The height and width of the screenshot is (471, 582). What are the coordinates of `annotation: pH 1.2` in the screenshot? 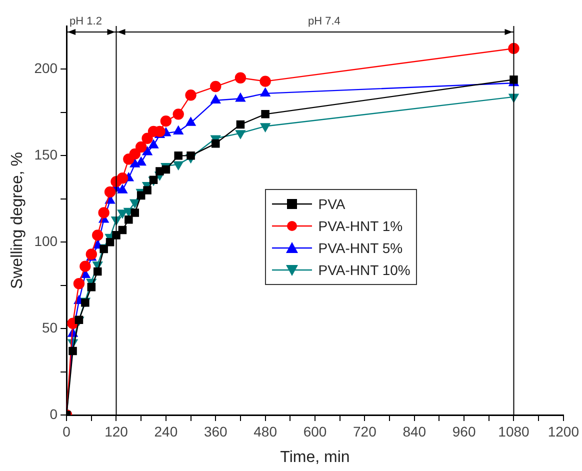 It's located at (86, 22).